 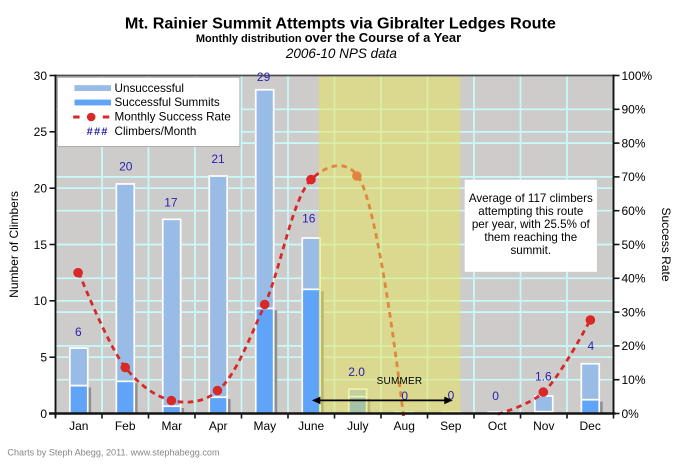 I want to click on svg-text: Monthly Success Rate, so click(x=173, y=116).